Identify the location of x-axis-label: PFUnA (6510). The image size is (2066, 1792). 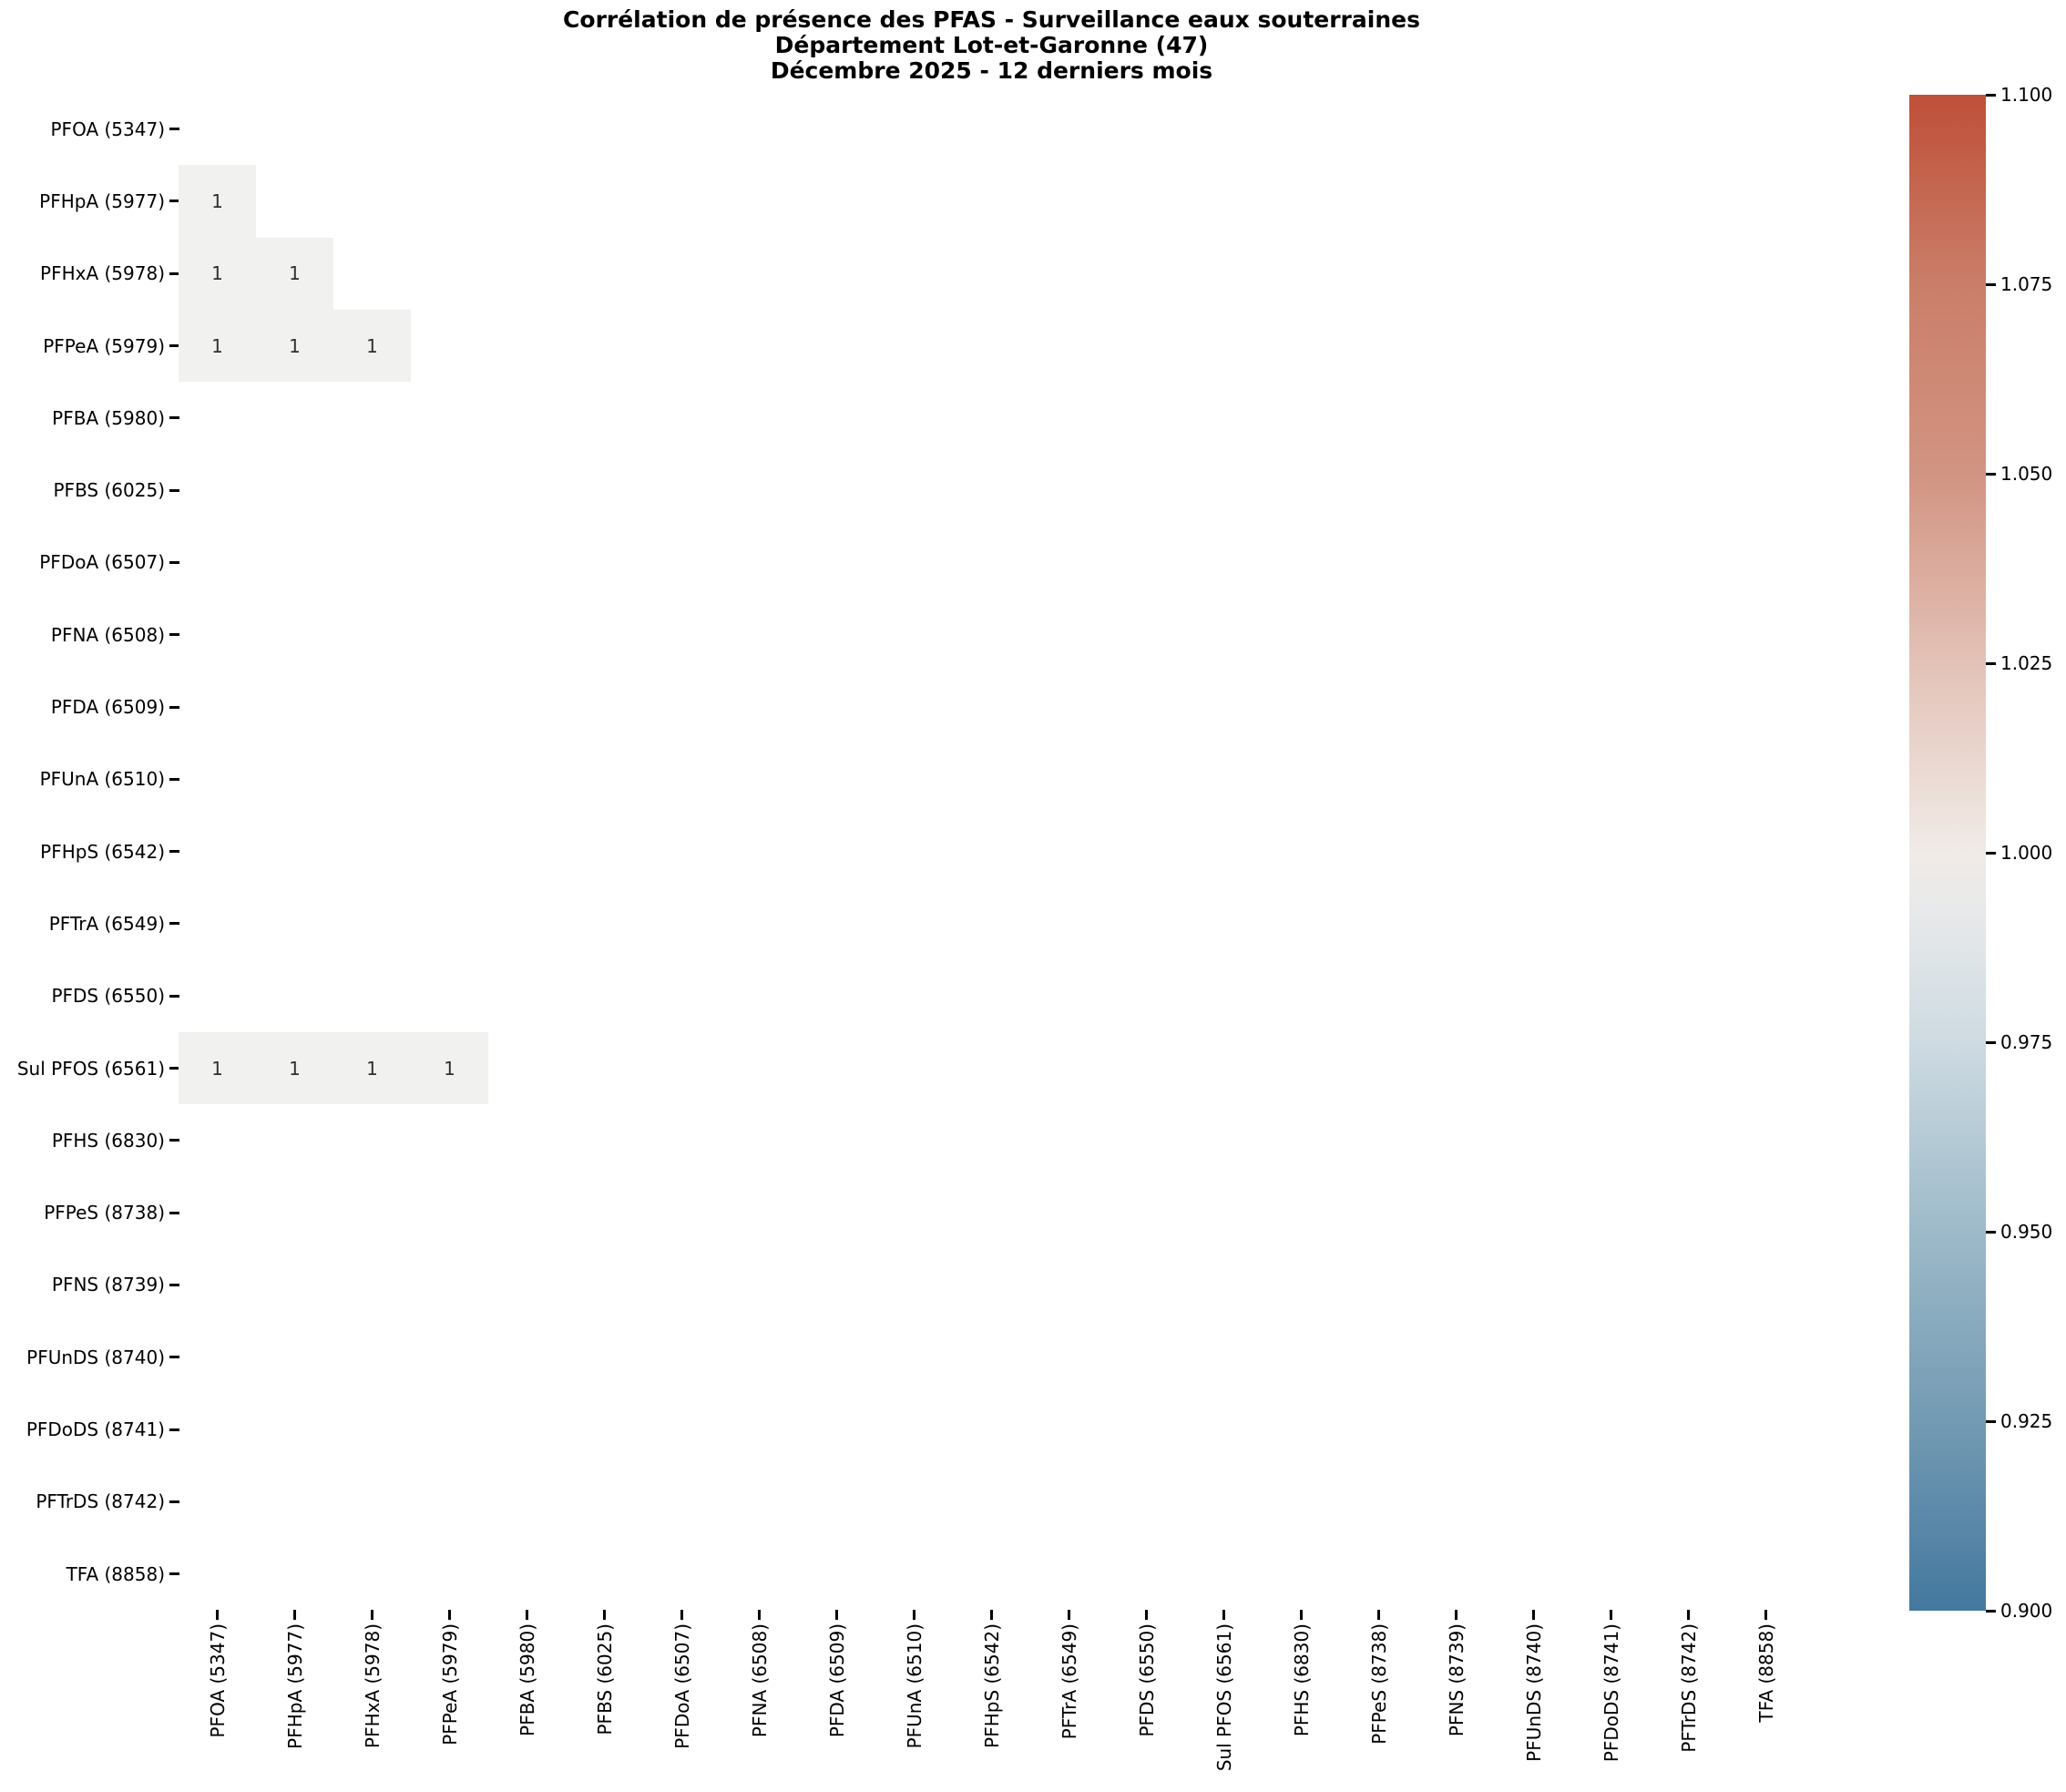
(914, 1685).